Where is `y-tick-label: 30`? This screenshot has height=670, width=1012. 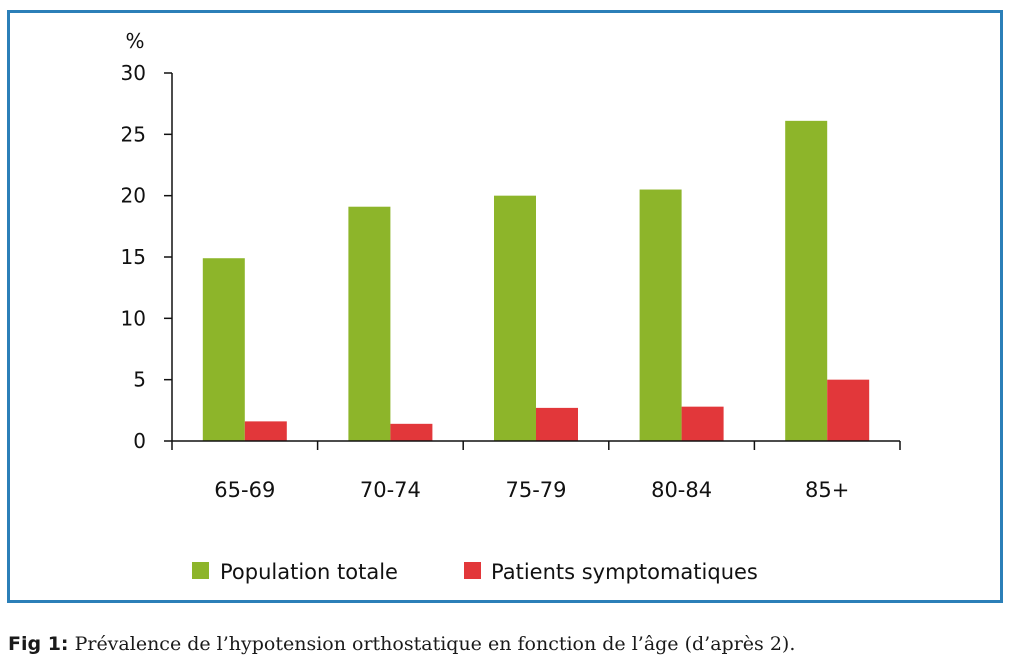 y-tick-label: 30 is located at coordinates (133, 73).